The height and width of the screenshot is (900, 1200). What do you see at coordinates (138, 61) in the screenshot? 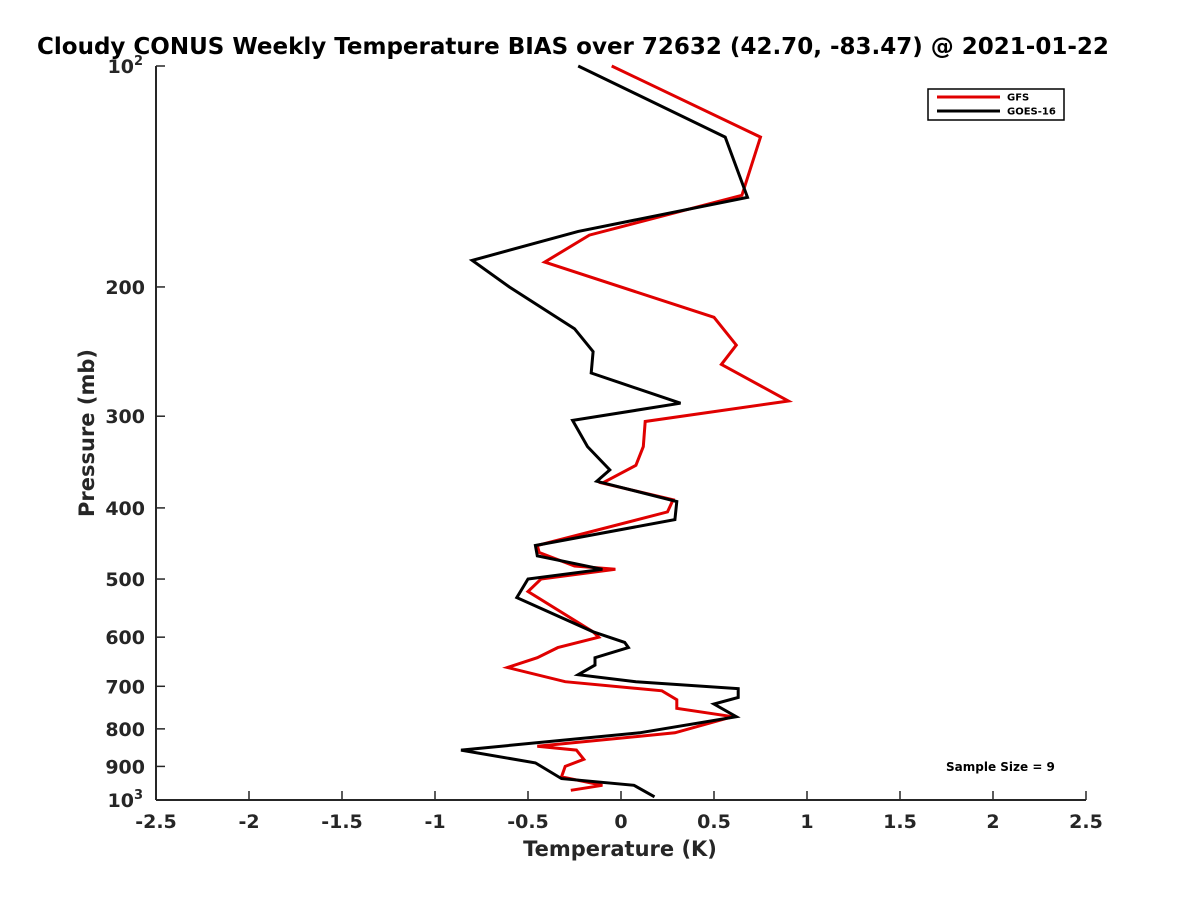
I see `y-tick-label-exponent: 2` at bounding box center [138, 61].